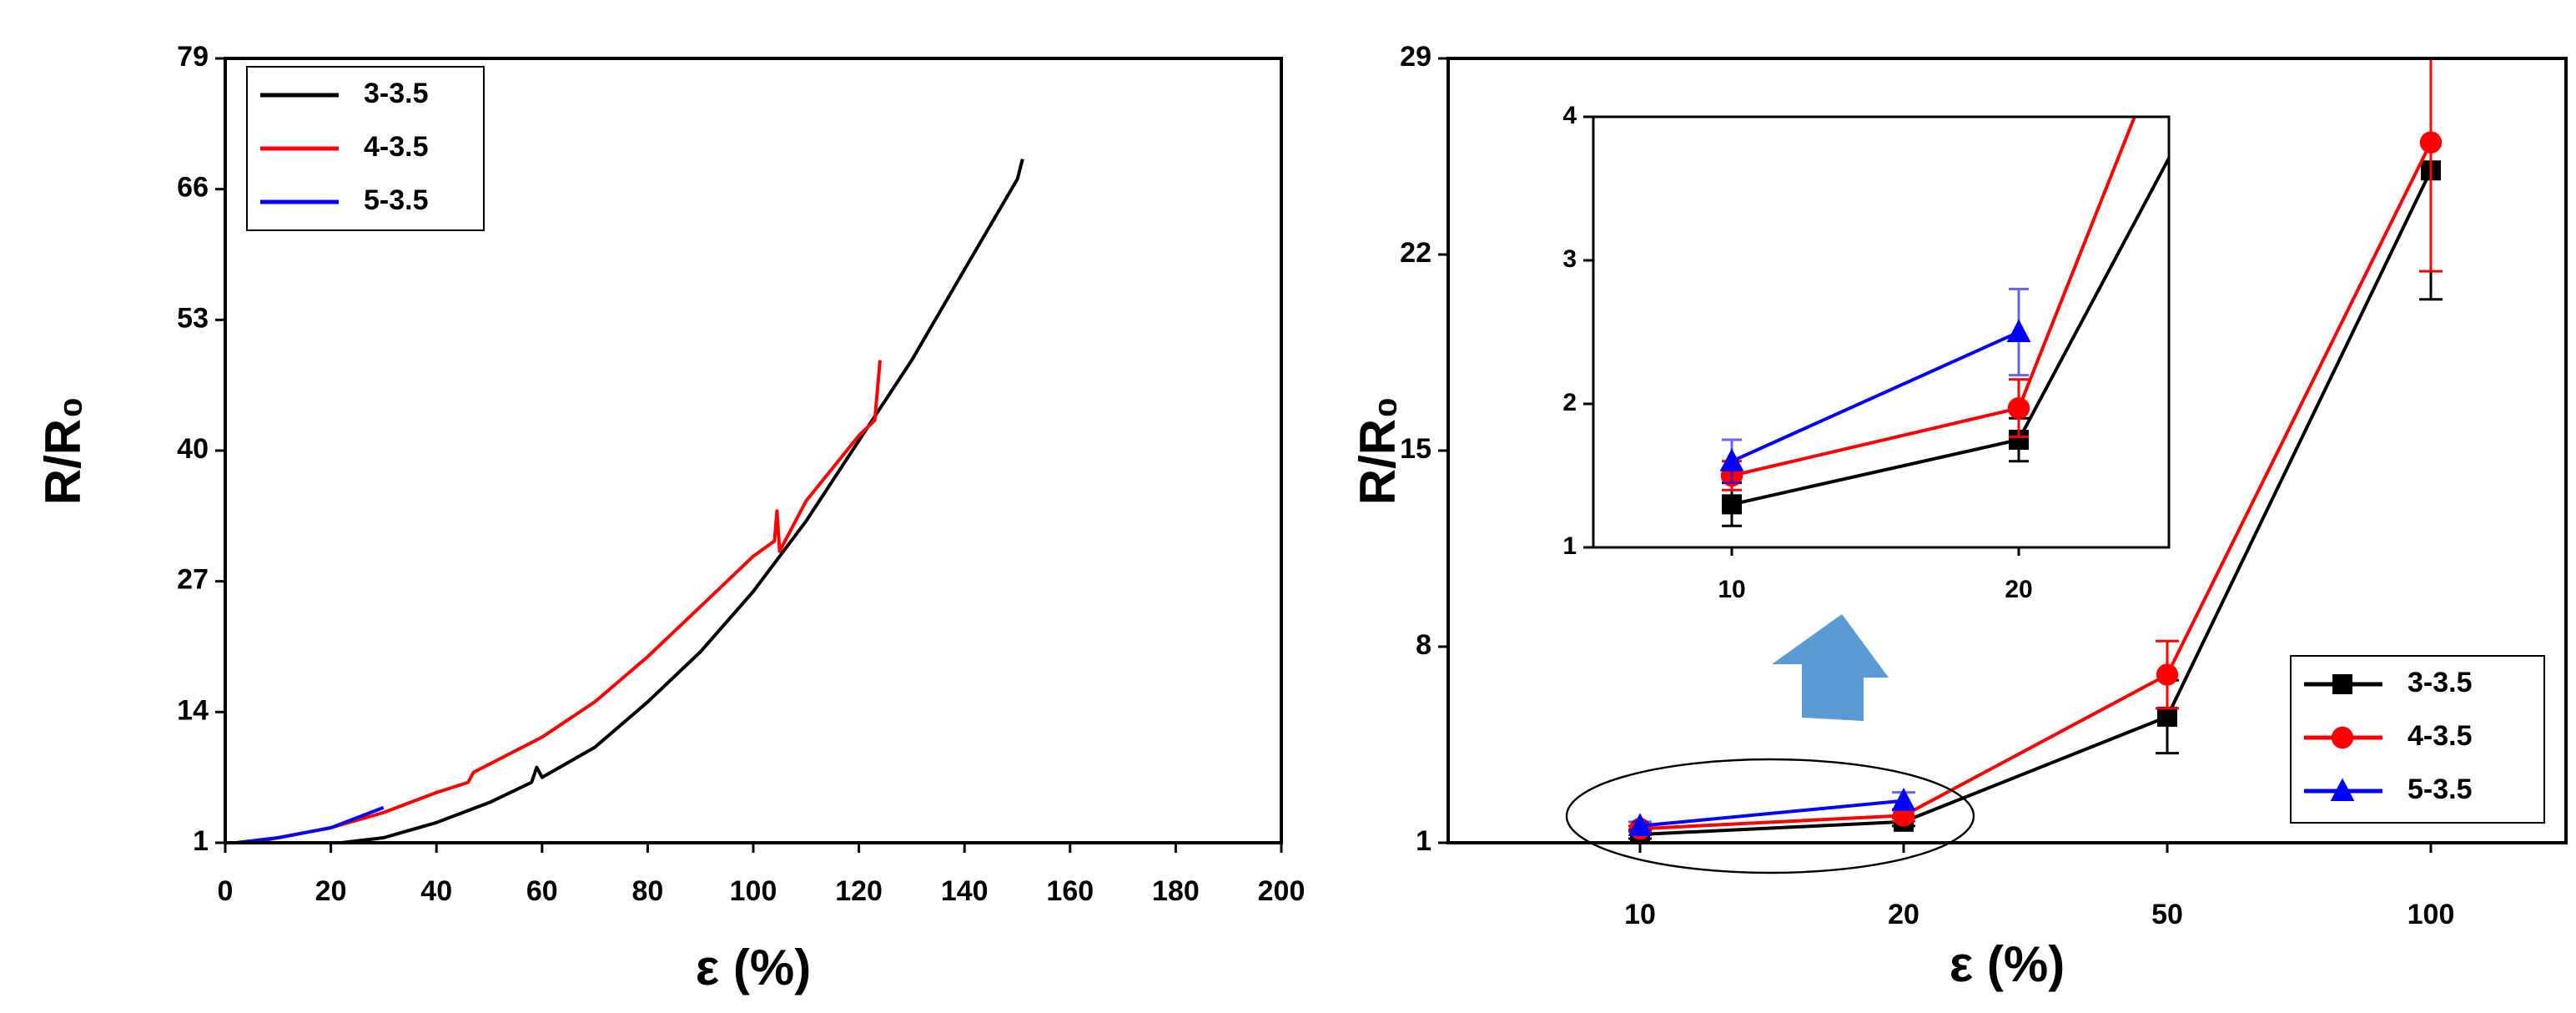 Image resolution: width=2576 pixels, height=1013 pixels. Describe the element at coordinates (436, 891) in the screenshot. I see `x-tick-label: 40` at that location.